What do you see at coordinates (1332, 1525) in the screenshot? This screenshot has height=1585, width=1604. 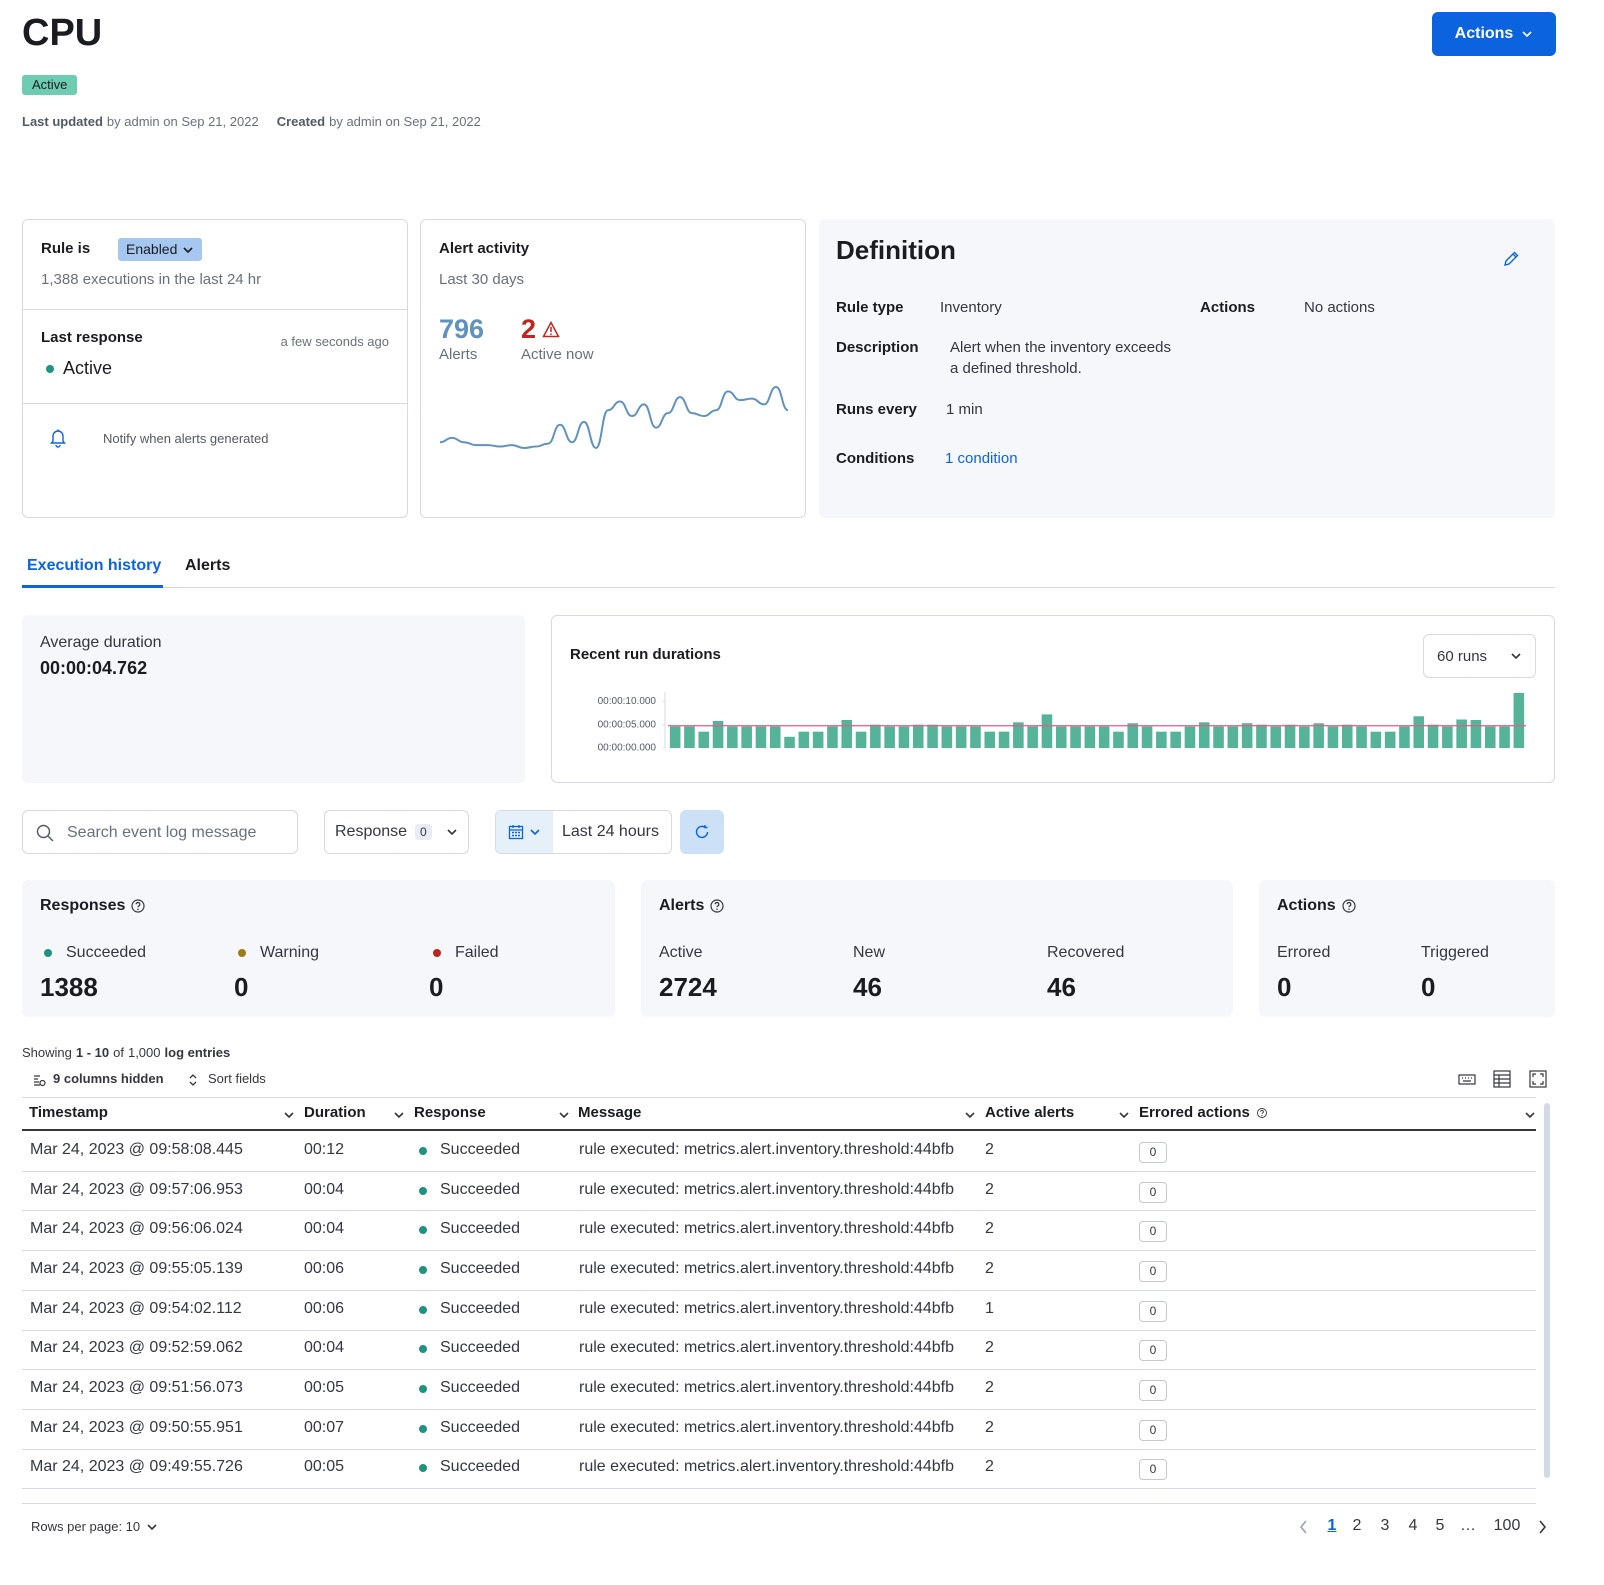 I see `page-link: 1` at bounding box center [1332, 1525].